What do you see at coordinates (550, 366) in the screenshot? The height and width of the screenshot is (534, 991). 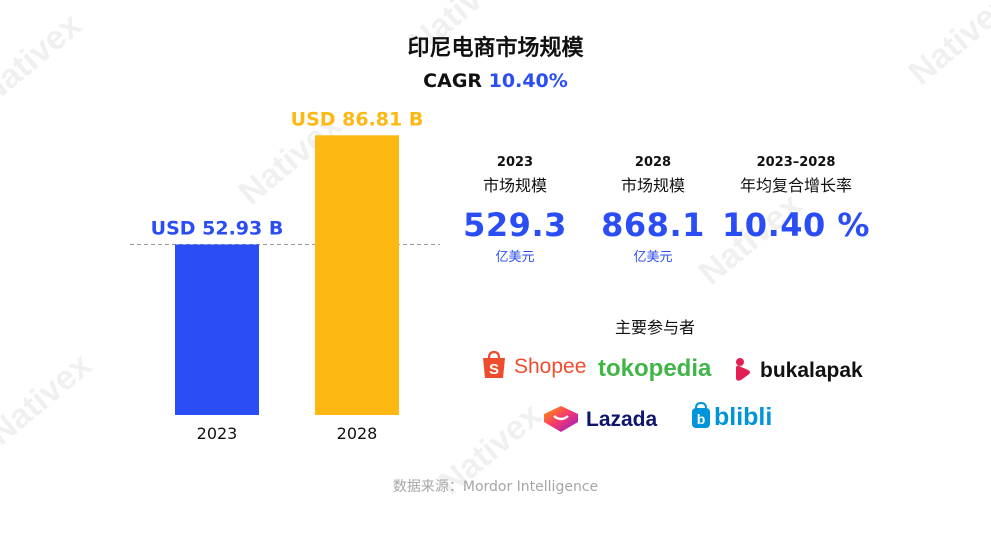 I see `shopee-wordmark: Shopee` at bounding box center [550, 366].